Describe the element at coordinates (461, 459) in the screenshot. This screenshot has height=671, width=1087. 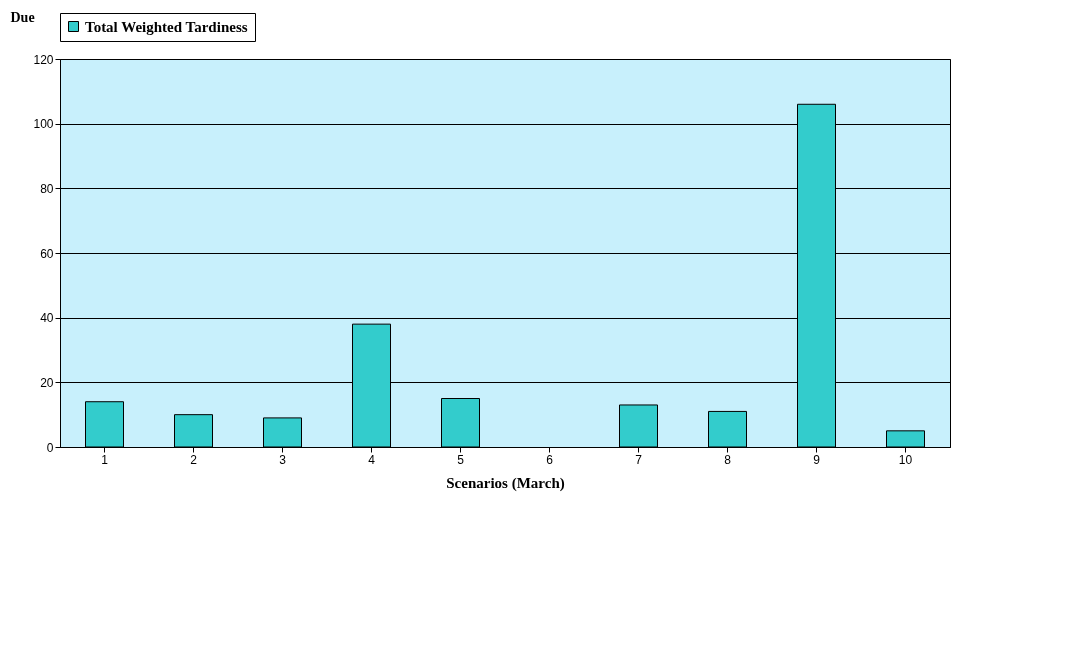
I see `x-tick-label: 5` at that location.